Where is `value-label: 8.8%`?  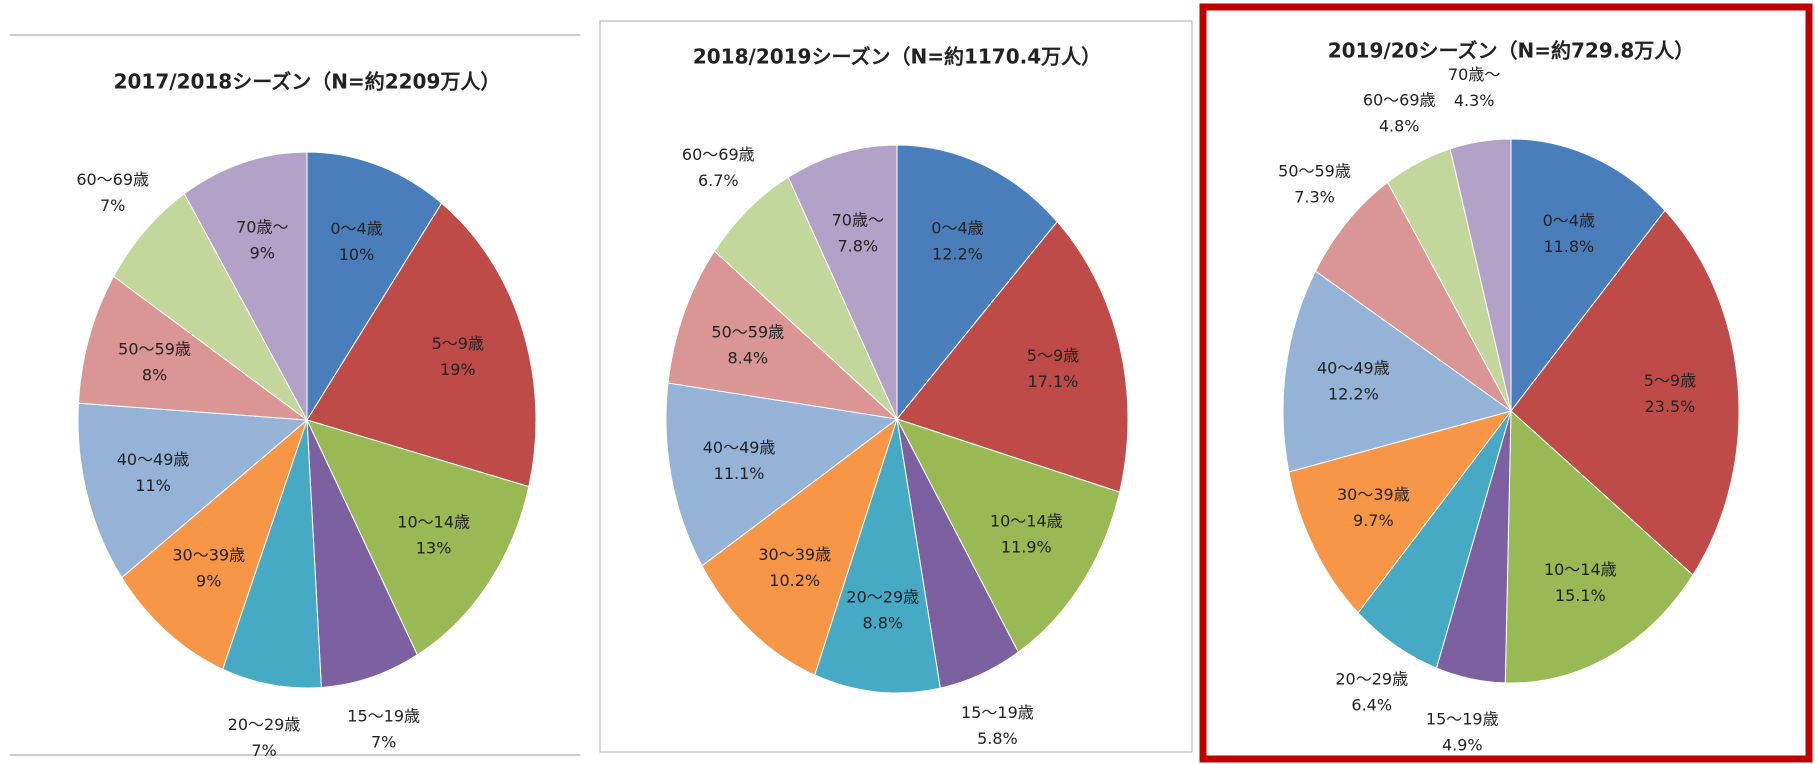
value-label: 8.8% is located at coordinates (882, 623).